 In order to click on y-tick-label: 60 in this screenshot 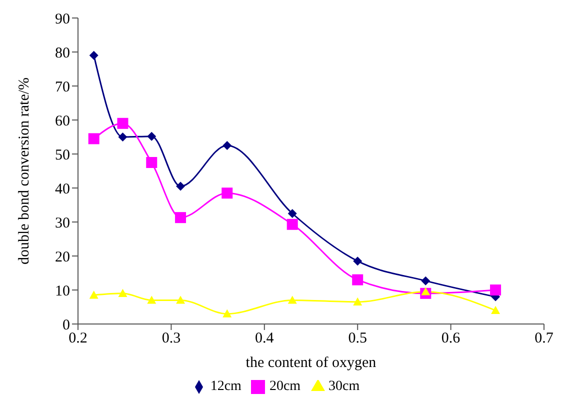, I will do `click(62, 121)`.